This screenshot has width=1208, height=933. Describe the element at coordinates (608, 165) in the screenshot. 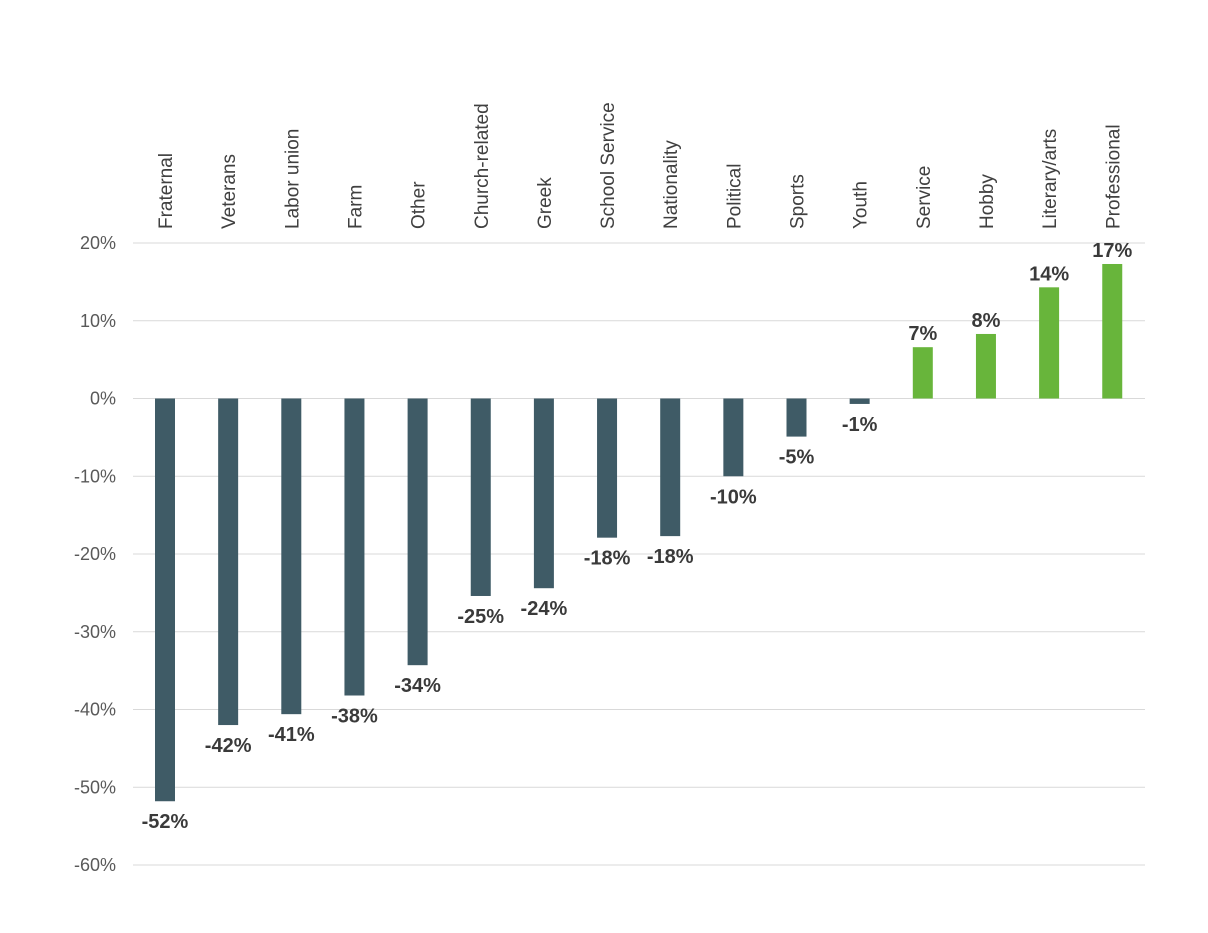

I see `category-label: School Service` at that location.